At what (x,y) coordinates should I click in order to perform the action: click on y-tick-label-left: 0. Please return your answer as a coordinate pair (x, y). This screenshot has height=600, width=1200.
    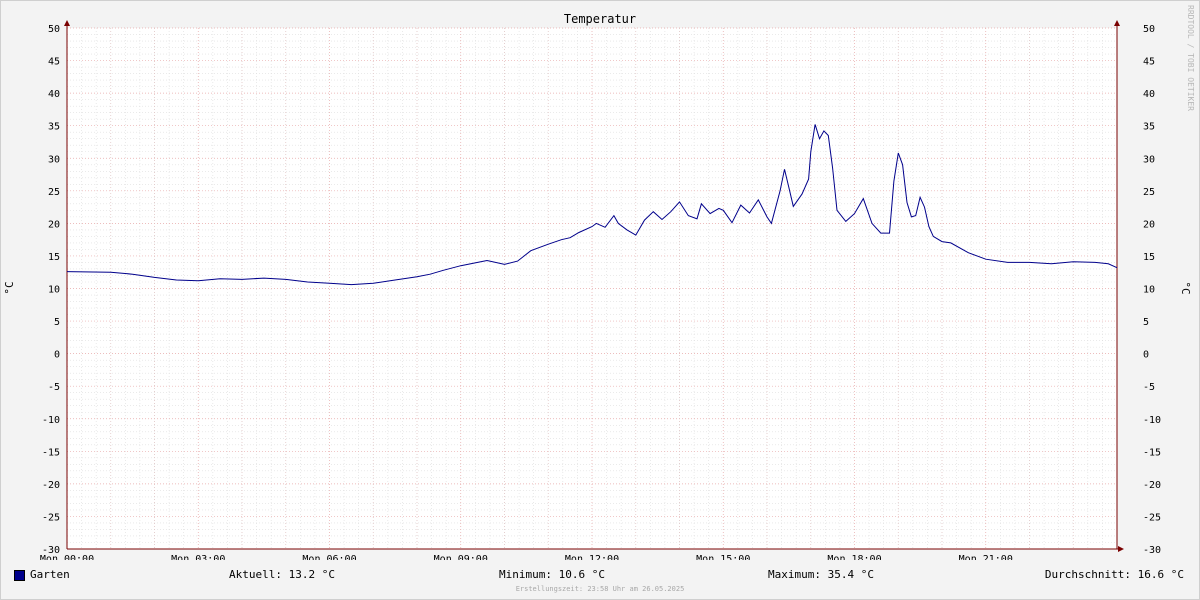
    Looking at the image, I should click on (57, 355).